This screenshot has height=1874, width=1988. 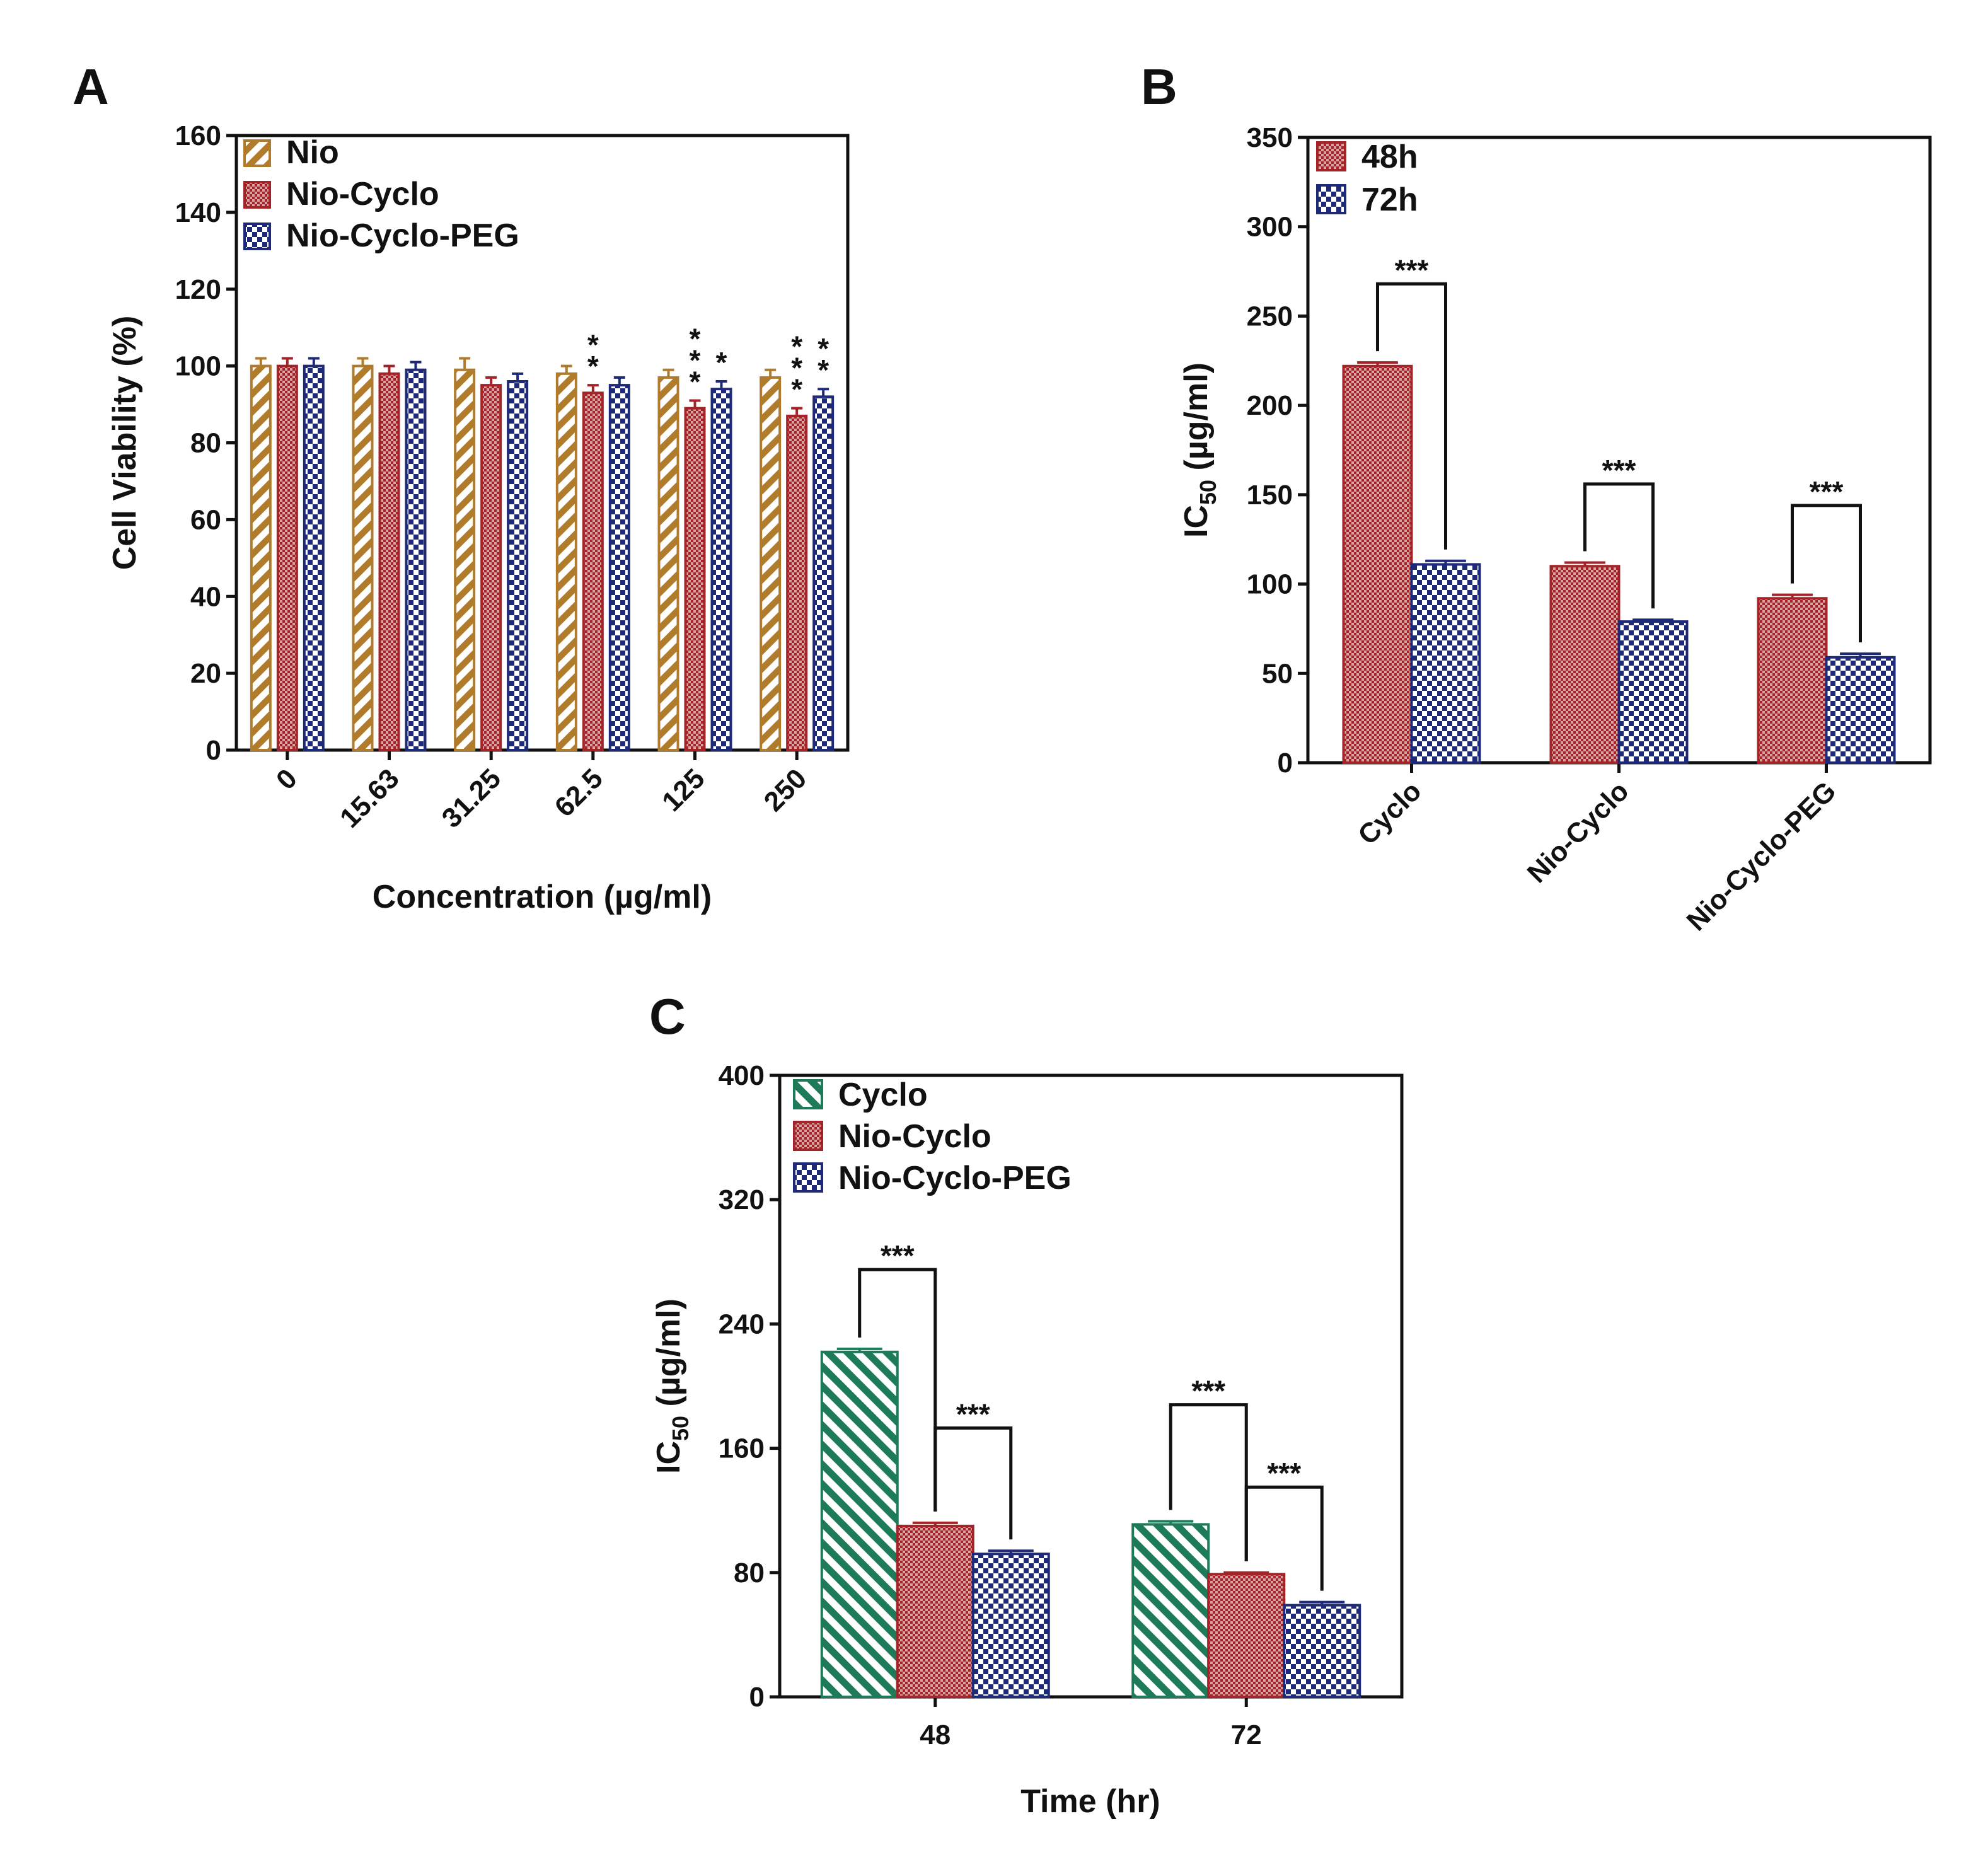 I want to click on x-tick-label-a: 125, so click(x=683, y=791).